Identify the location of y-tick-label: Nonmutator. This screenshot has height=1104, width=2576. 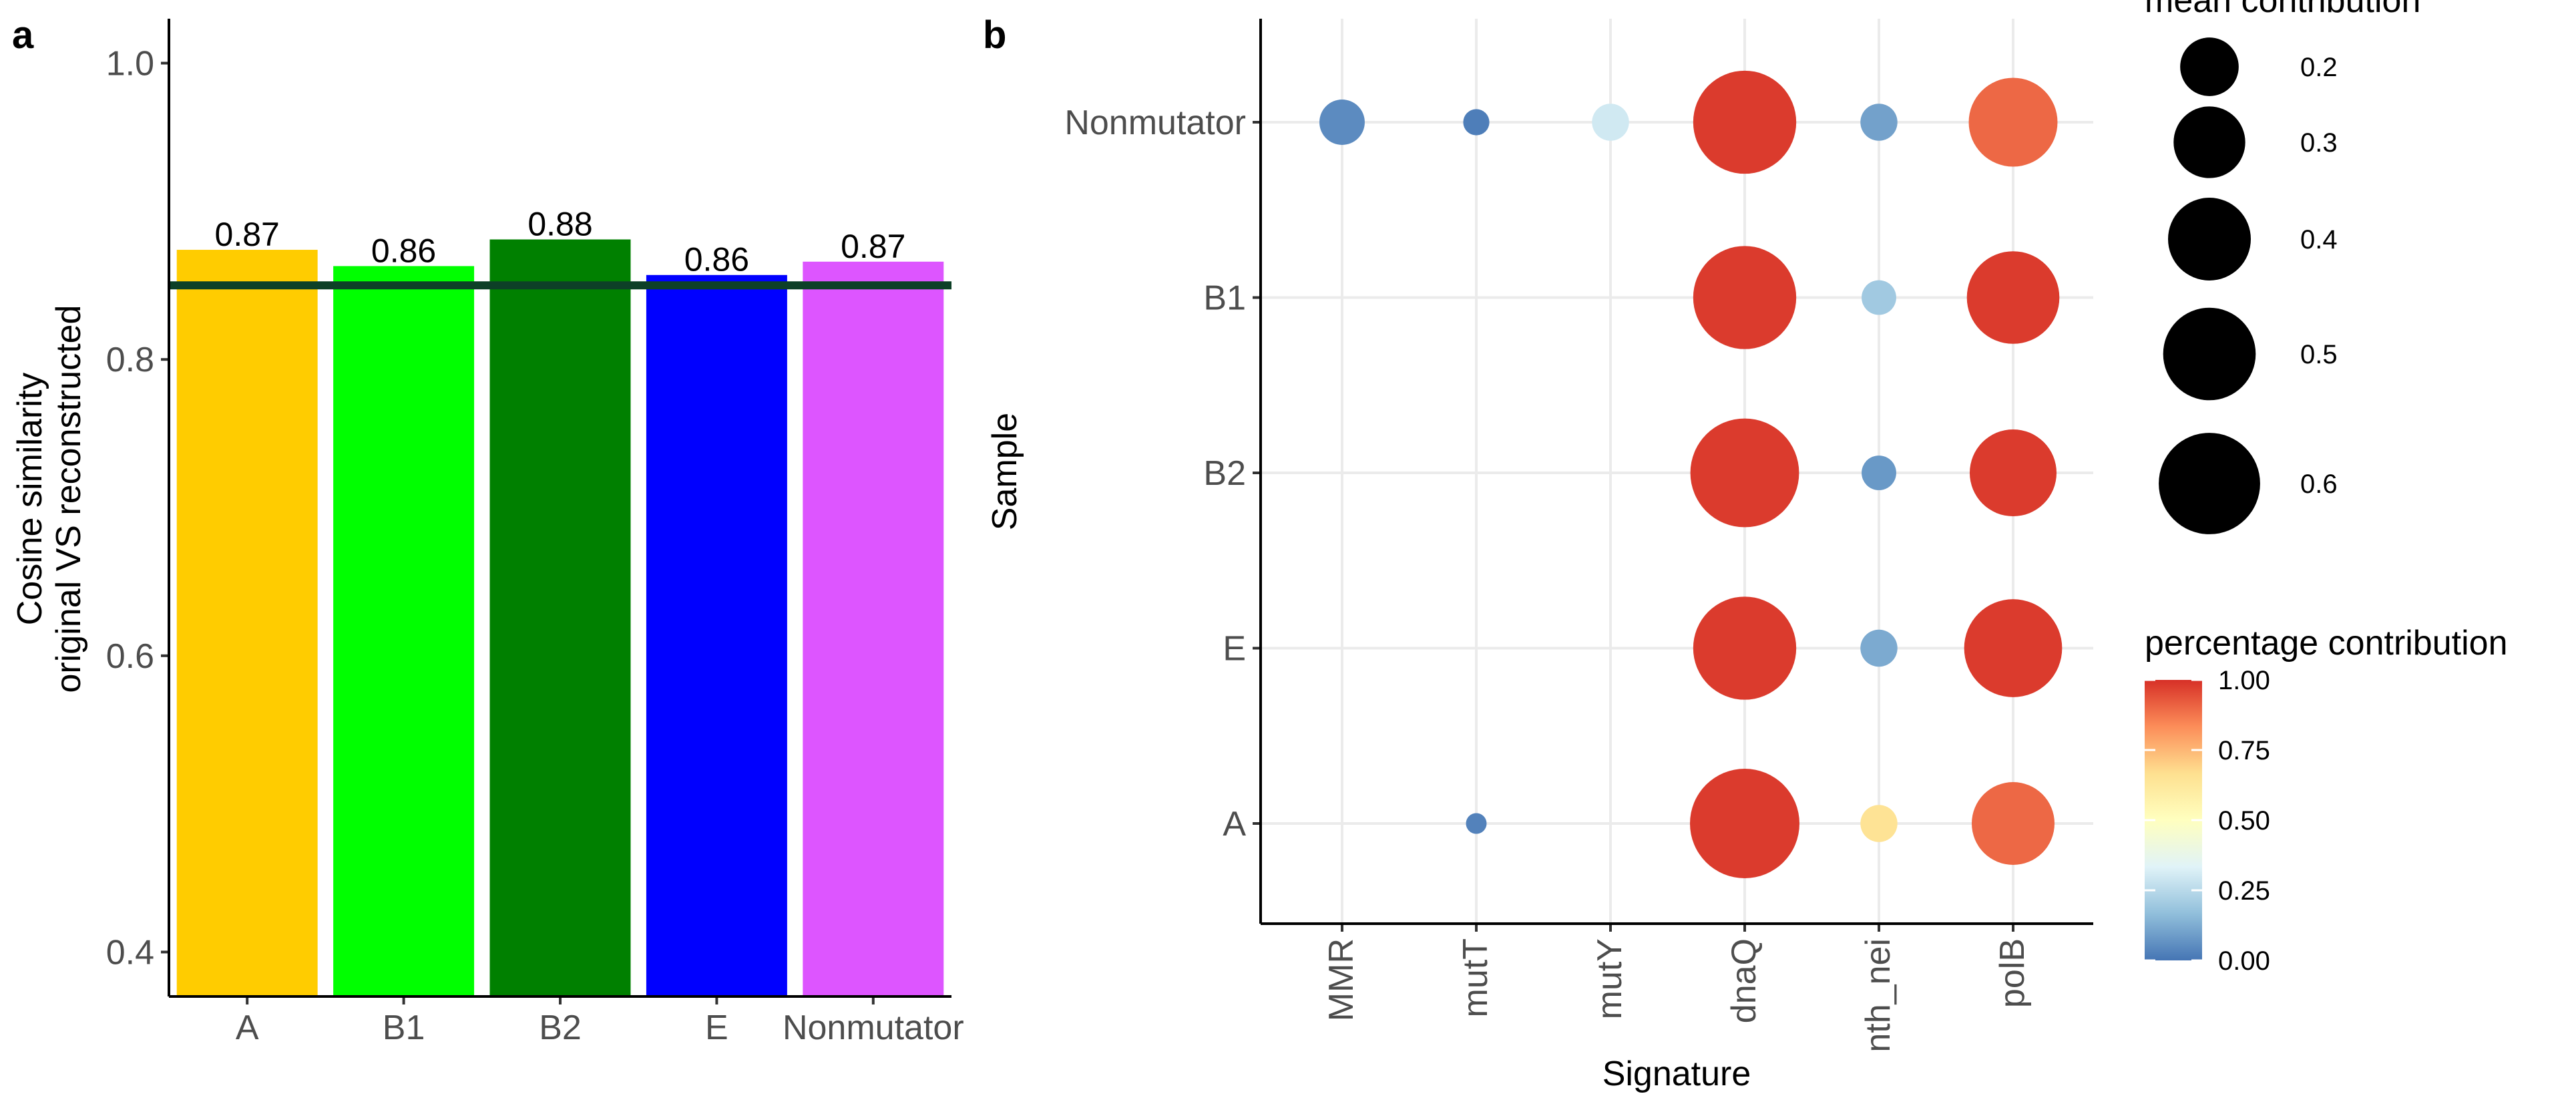
(1155, 123).